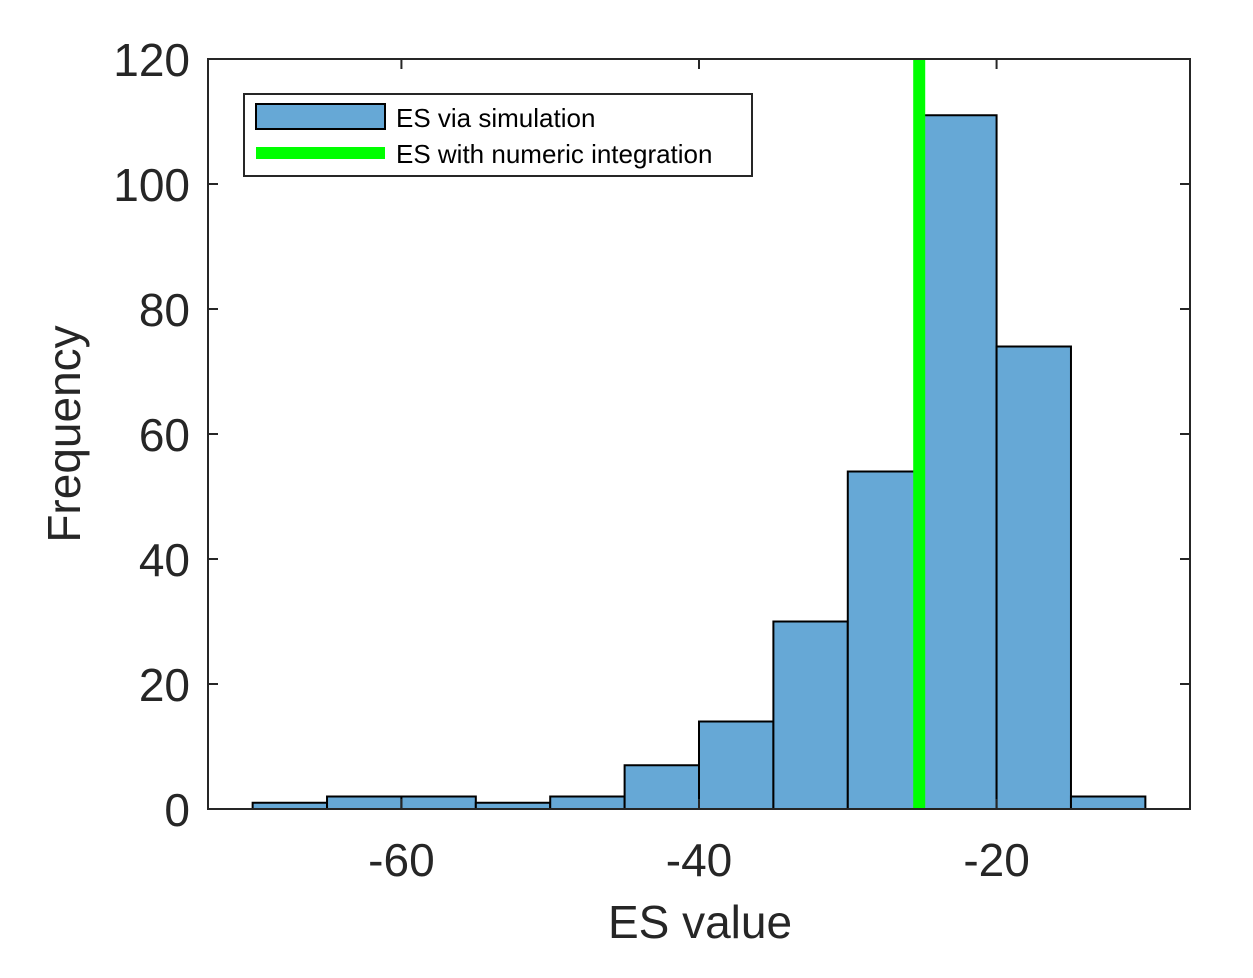 This screenshot has width=1253, height=978. I want to click on legend-label-simulation: ES via simulation, so click(495, 118).